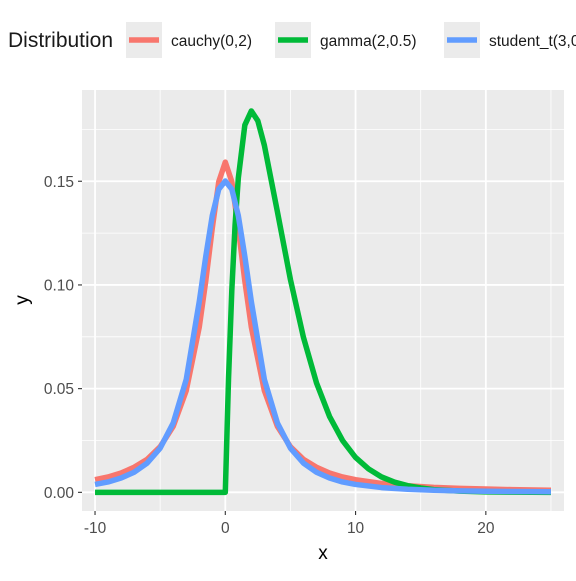 The image size is (576, 581). I want to click on x-tick-label: -10, so click(95, 528).